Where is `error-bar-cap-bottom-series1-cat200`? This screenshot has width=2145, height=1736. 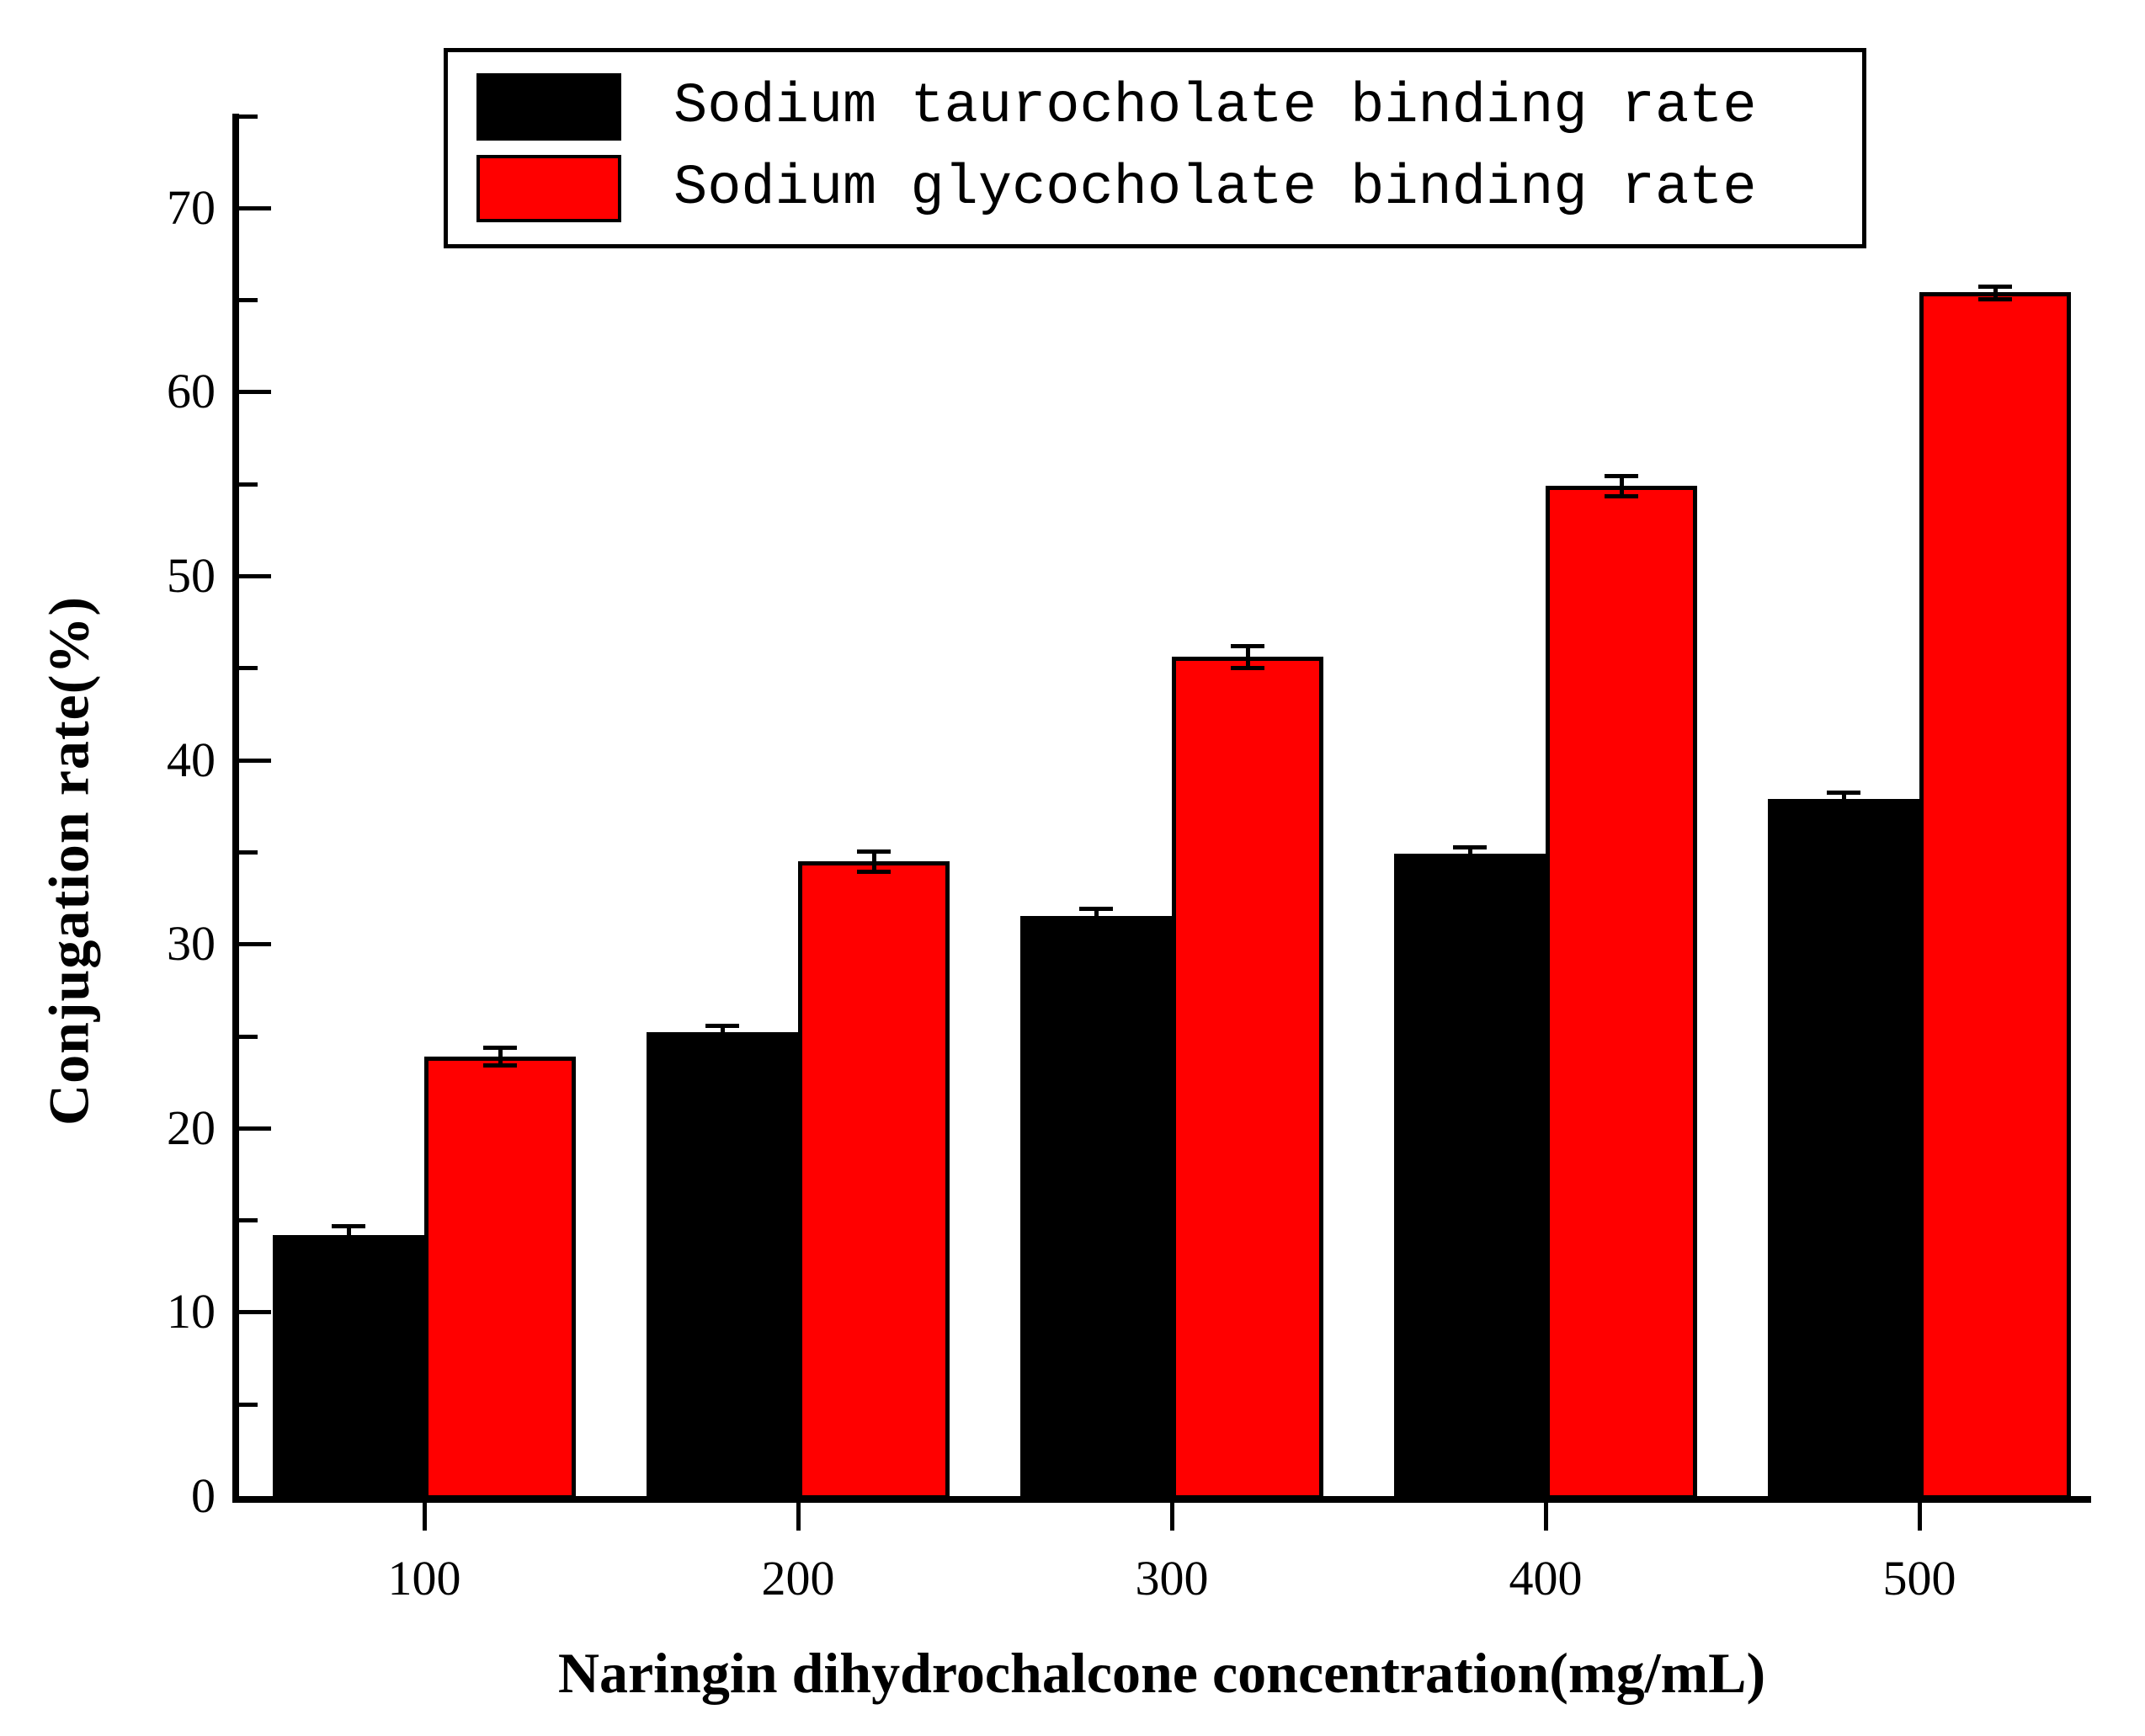
error-bar-cap-bottom-series1-cat200 is located at coordinates (722, 1039).